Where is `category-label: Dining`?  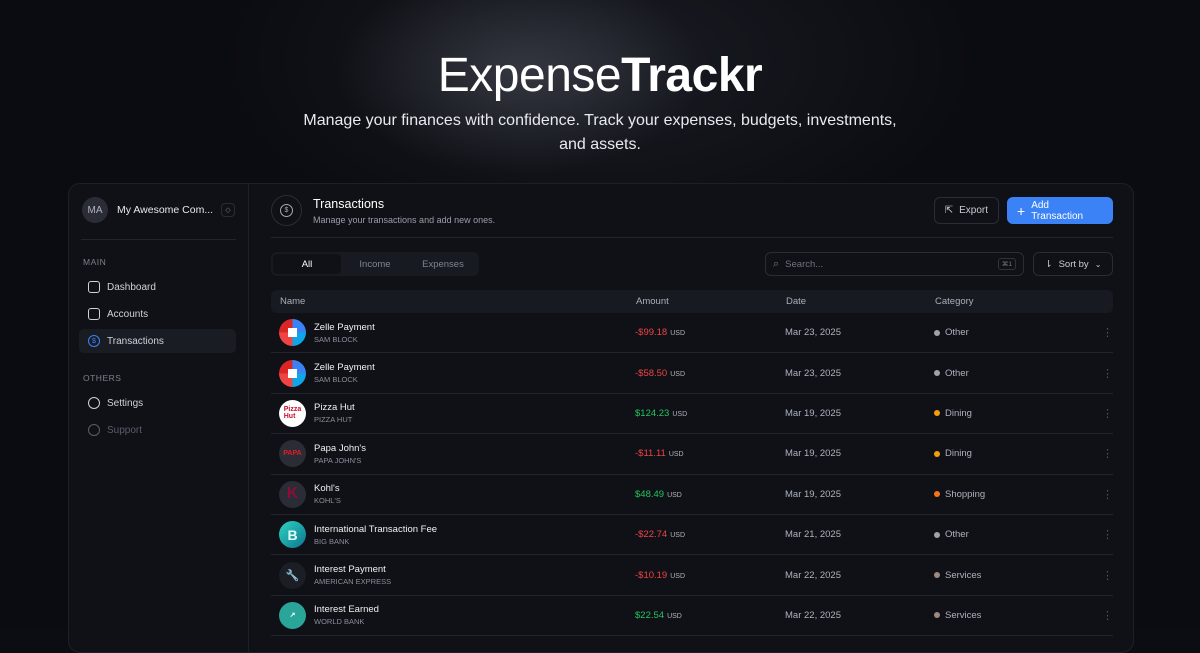
category-label: Dining is located at coordinates (958, 413).